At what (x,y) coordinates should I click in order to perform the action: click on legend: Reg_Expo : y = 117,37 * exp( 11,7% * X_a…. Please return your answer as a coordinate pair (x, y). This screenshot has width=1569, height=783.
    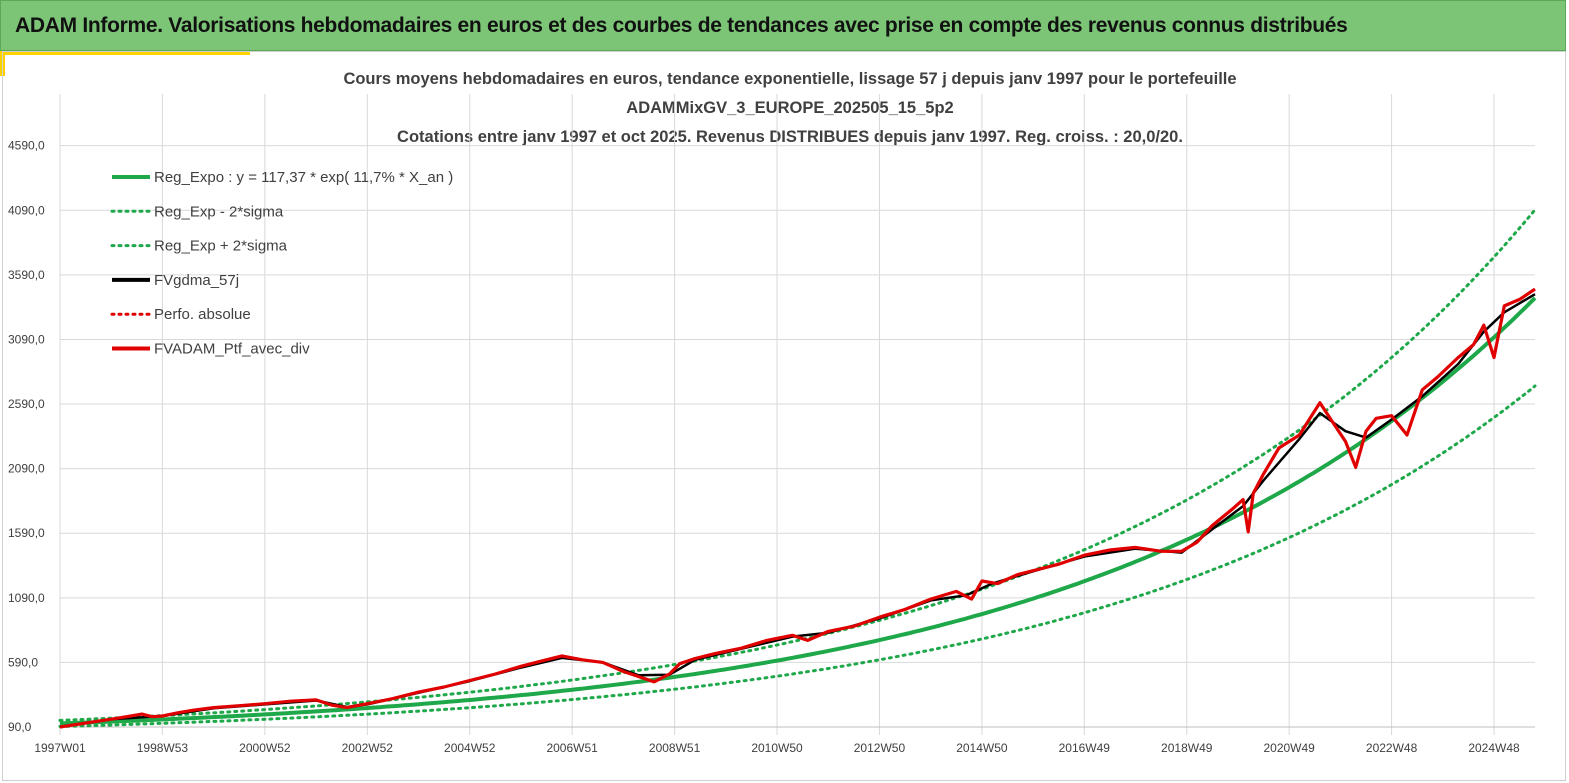
    Looking at the image, I should click on (281, 263).